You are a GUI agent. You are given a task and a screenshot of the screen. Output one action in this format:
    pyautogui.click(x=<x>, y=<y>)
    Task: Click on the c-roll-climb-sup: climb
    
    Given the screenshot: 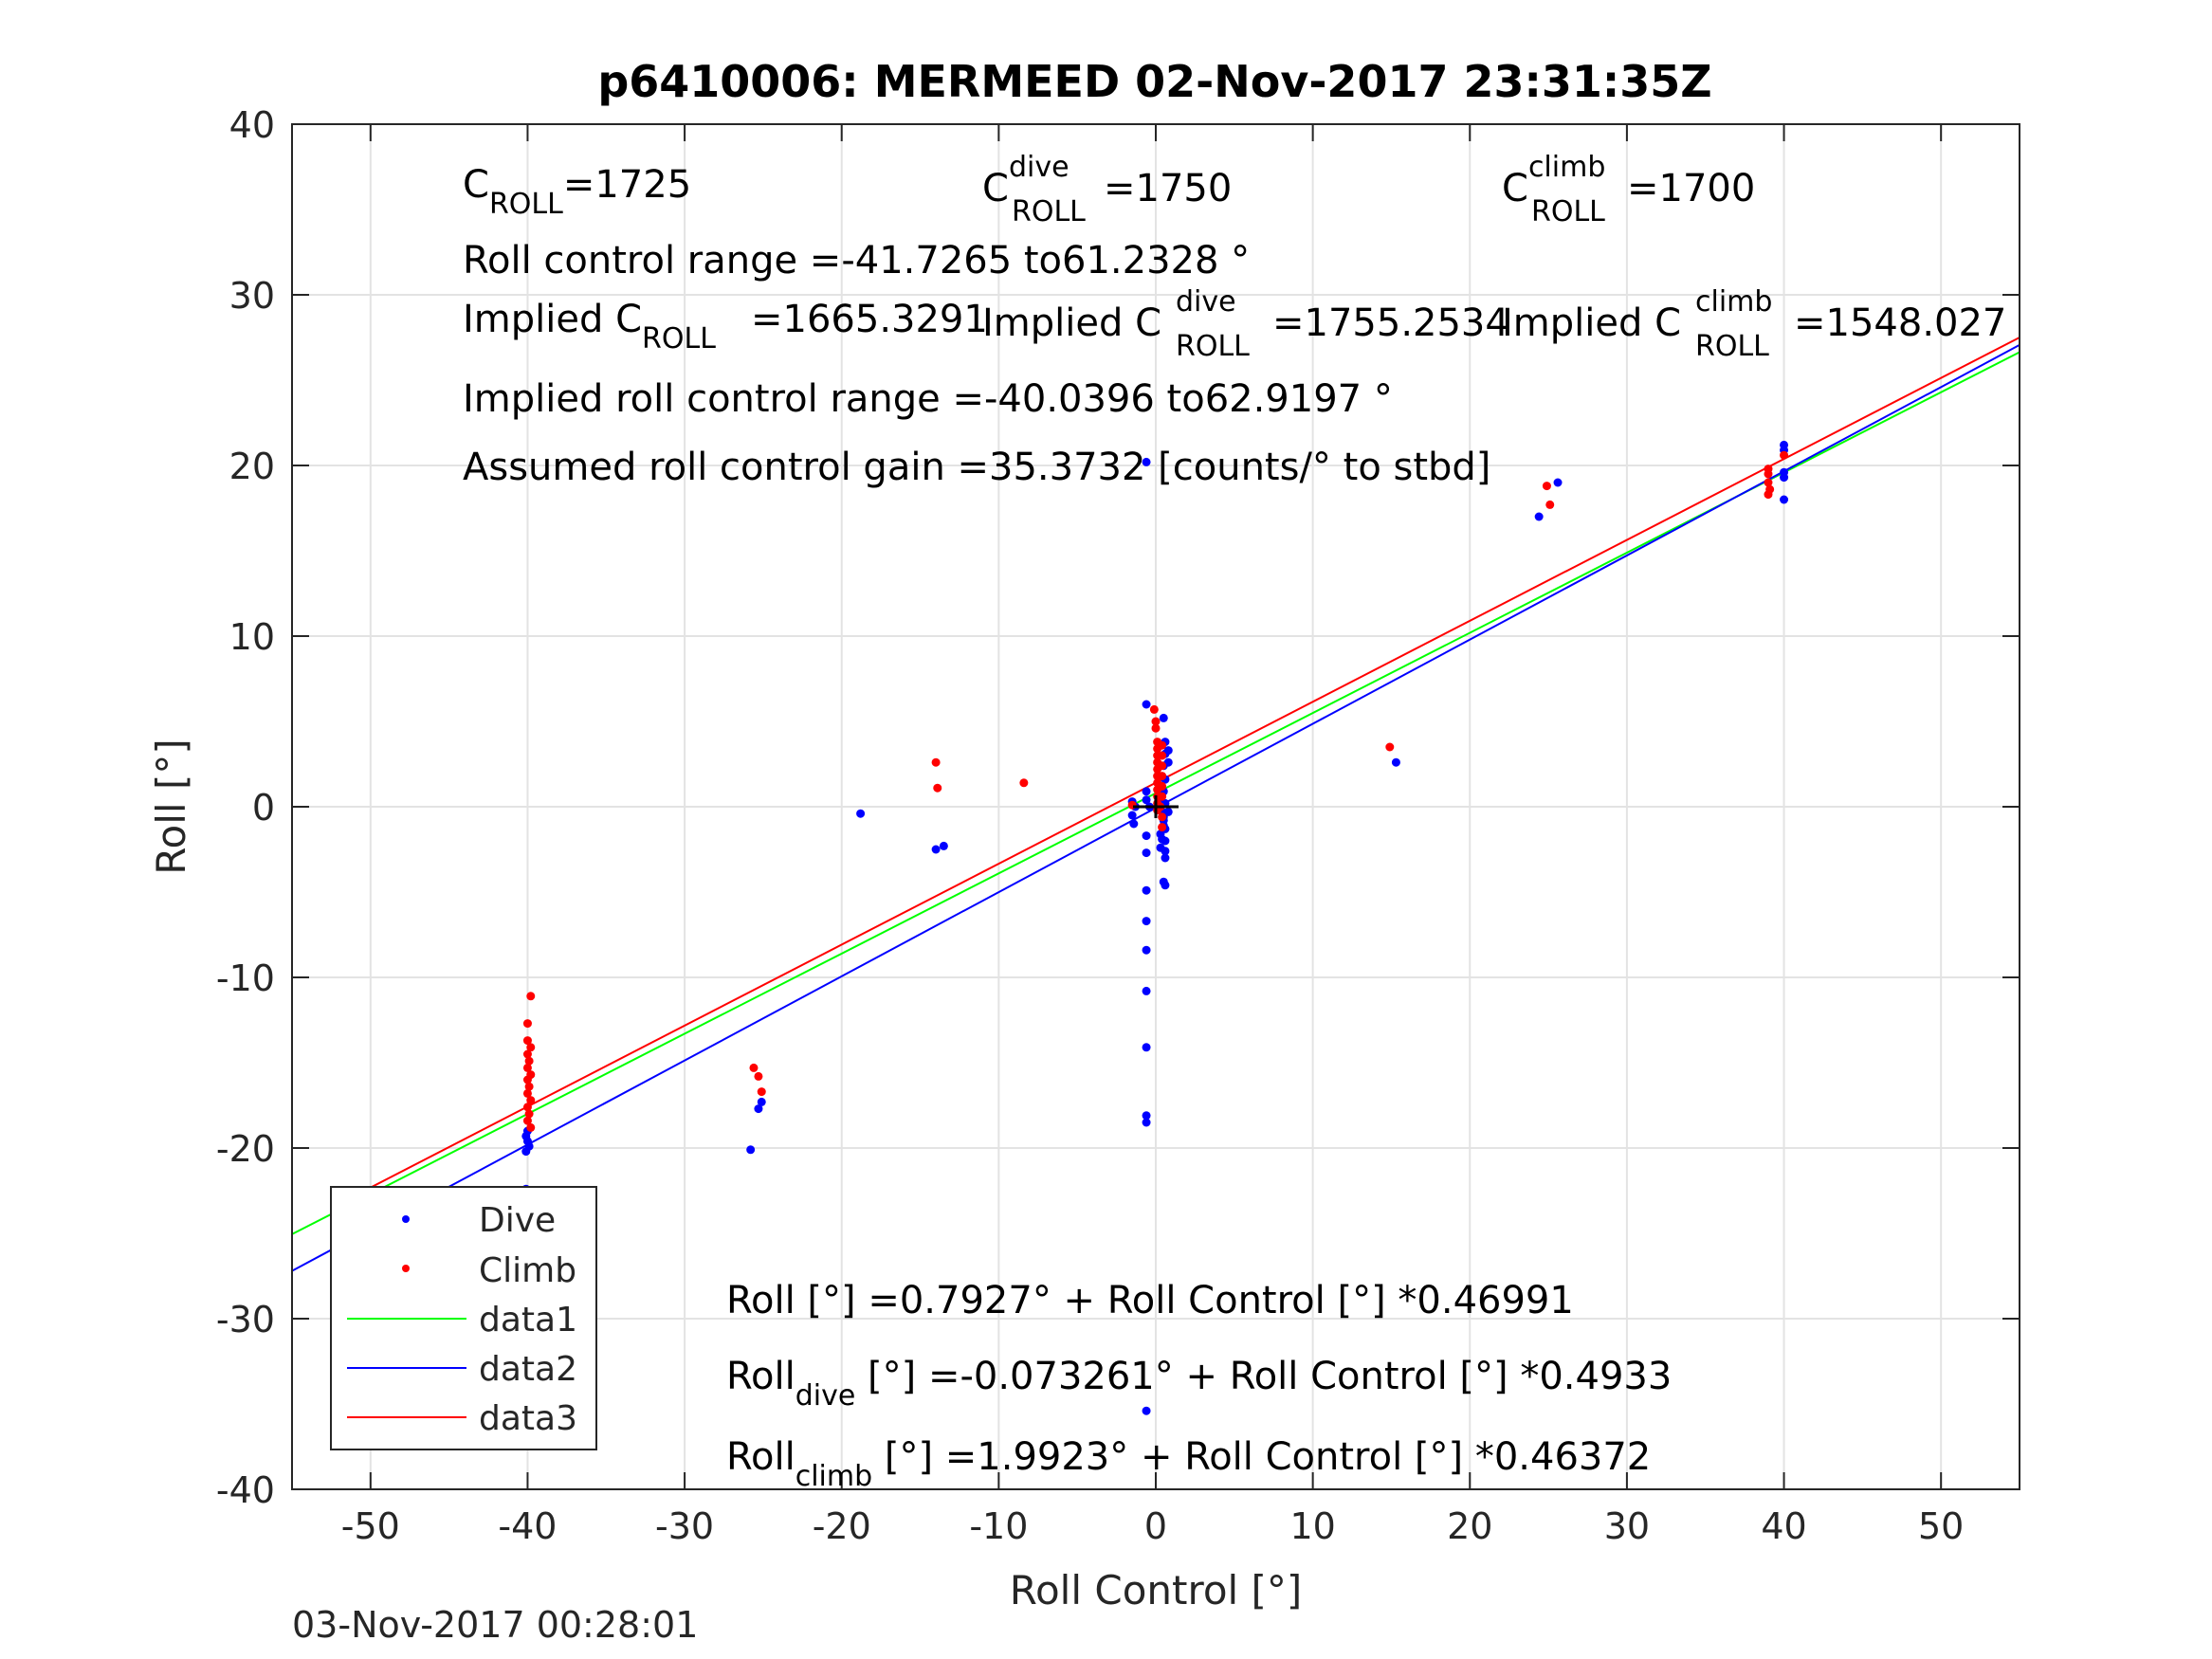 What is the action you would take?
    pyautogui.click(x=1566, y=167)
    